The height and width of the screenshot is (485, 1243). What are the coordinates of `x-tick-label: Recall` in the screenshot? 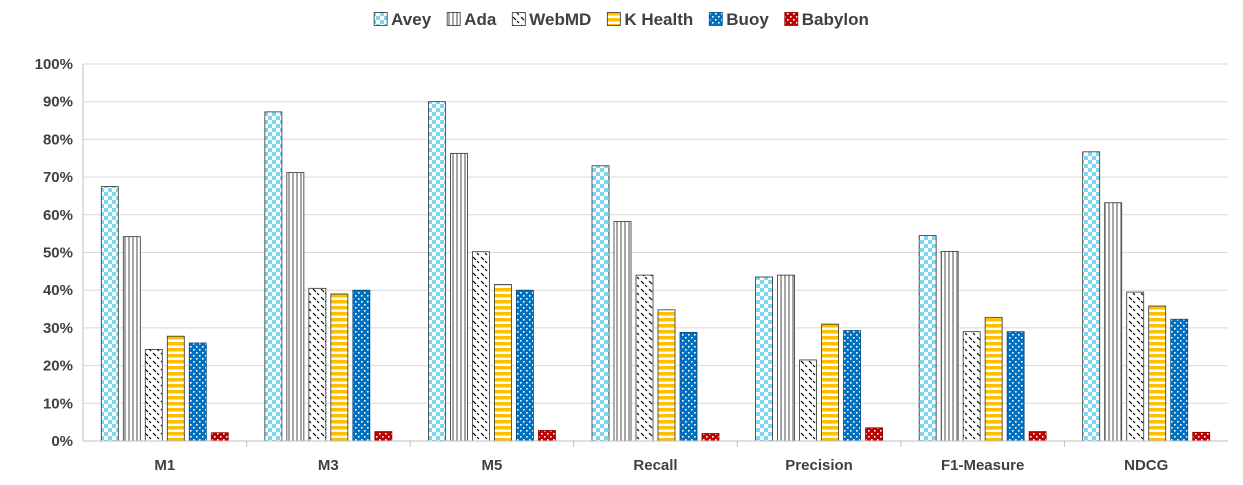 It's located at (655, 465).